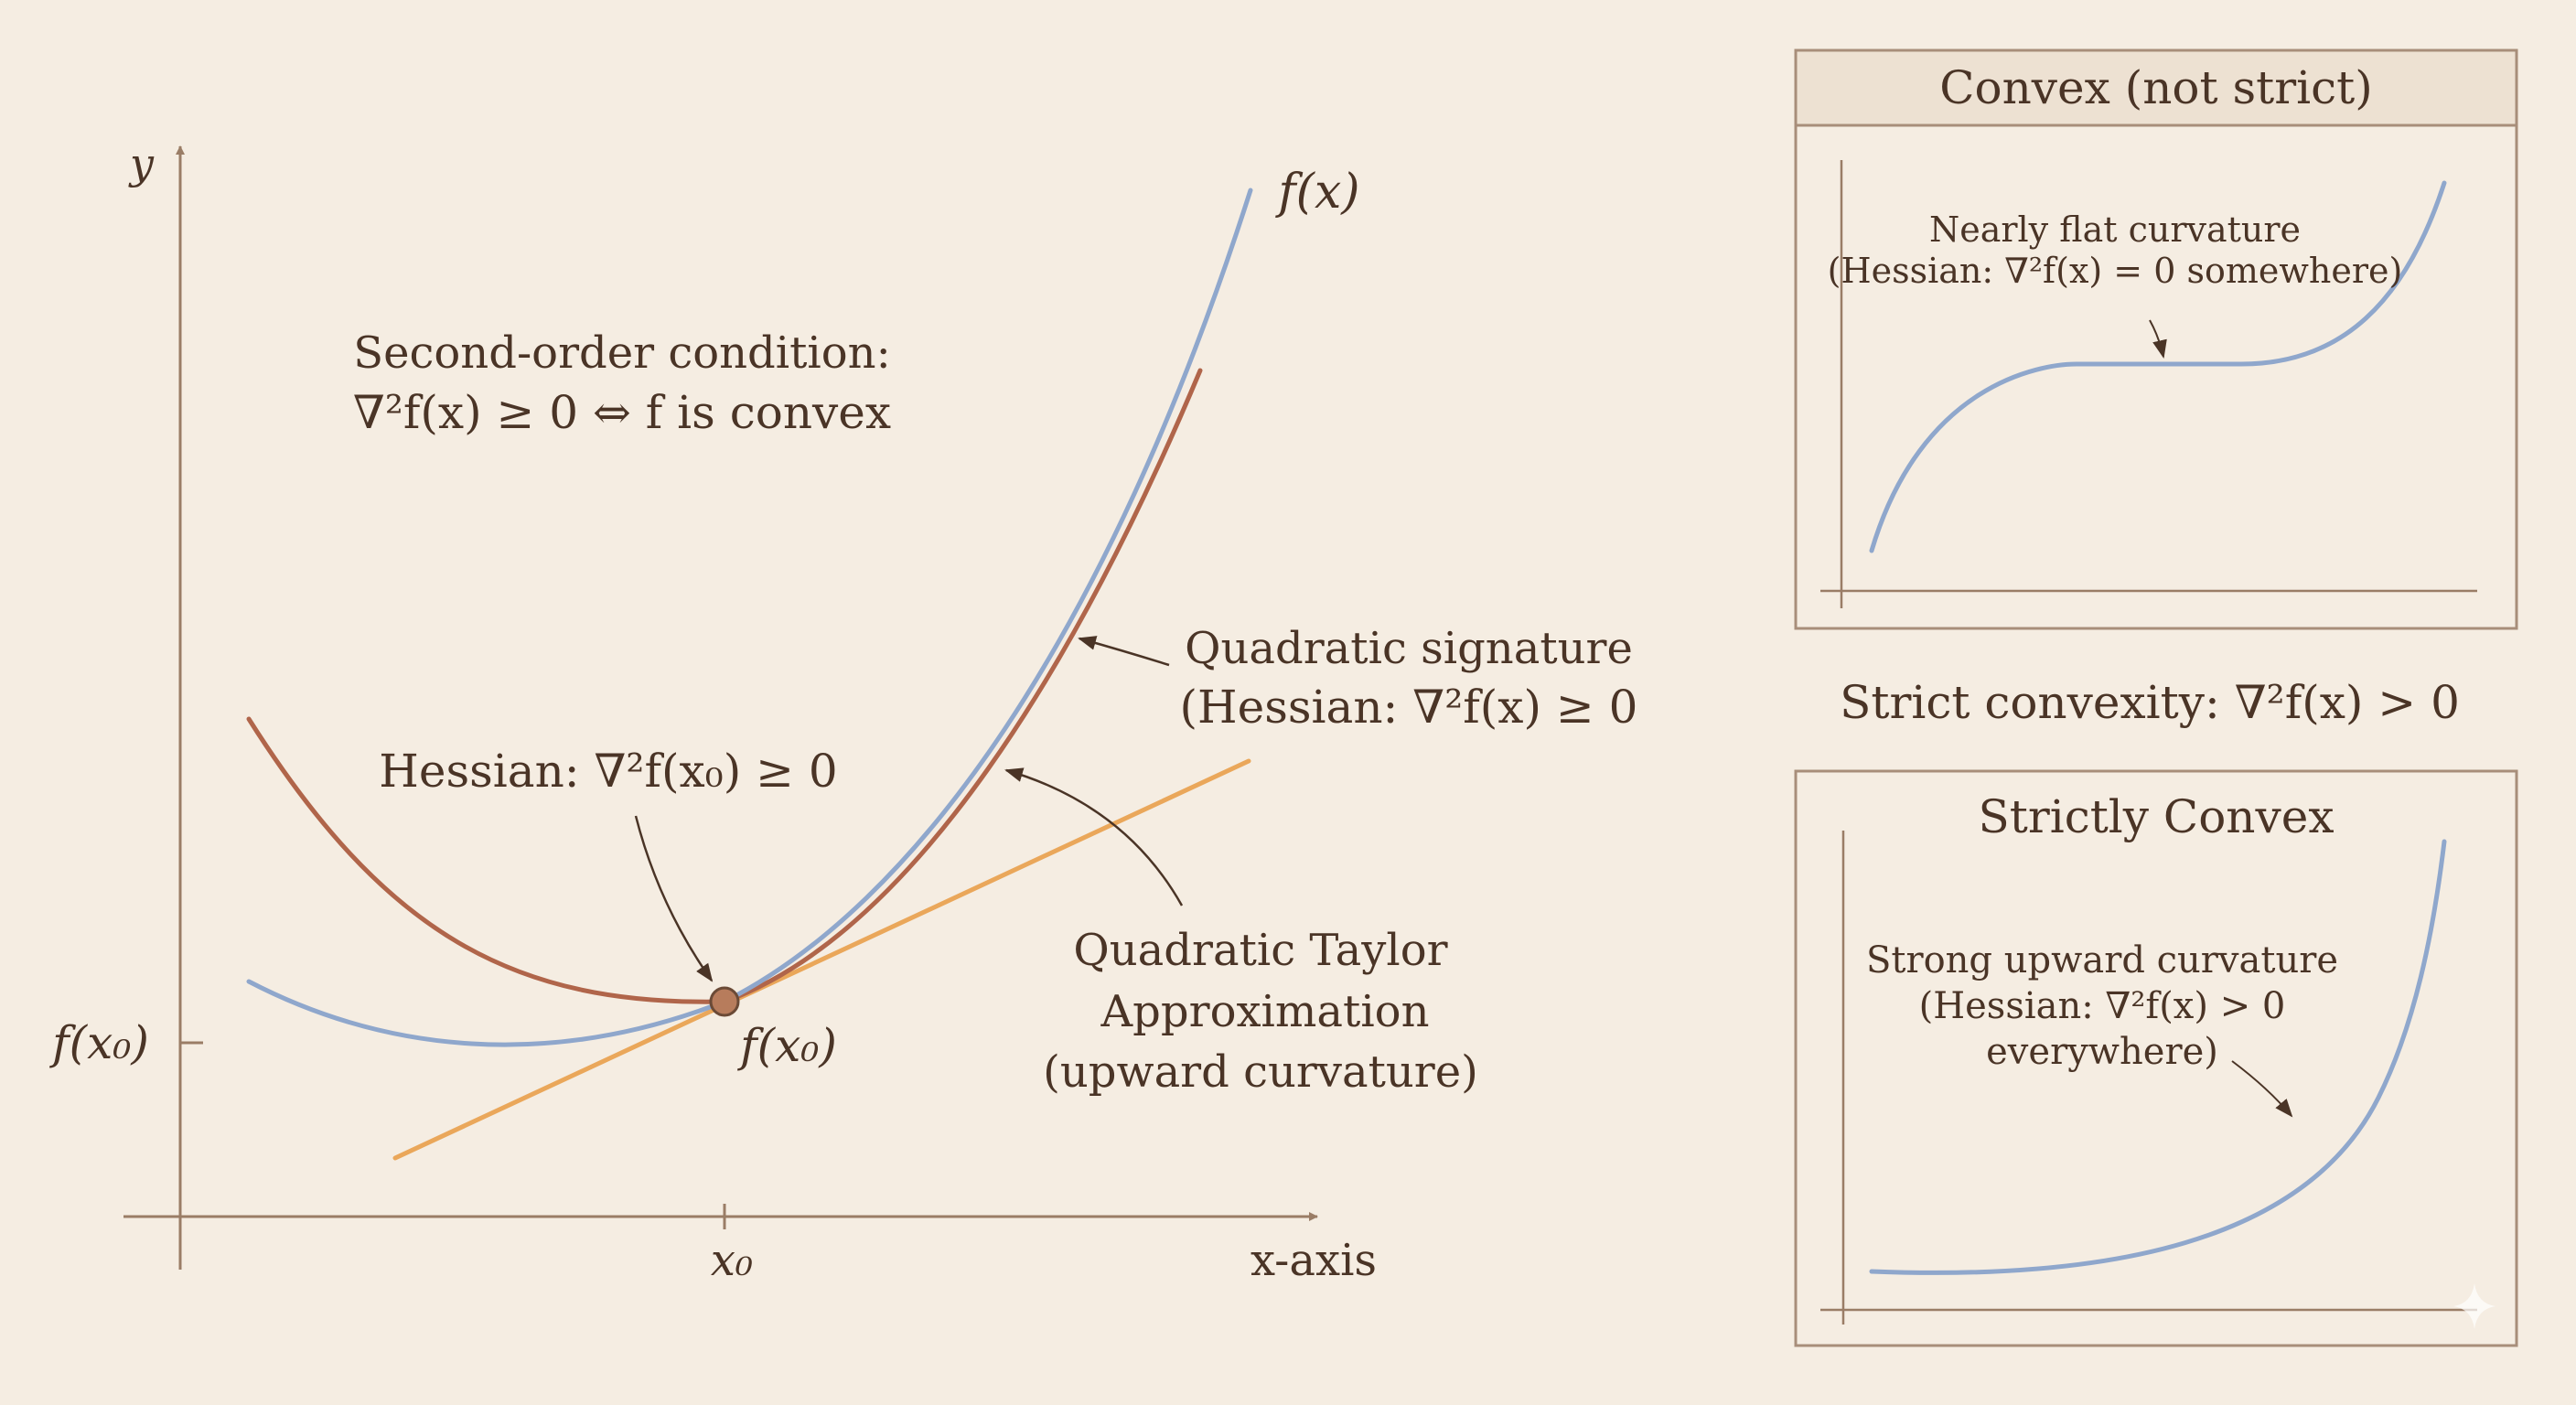 Image resolution: width=2576 pixels, height=1405 pixels. What do you see at coordinates (1409, 707) in the screenshot?
I see `signature-formula: (Hessian: ∇²f(x) ≥ 0` at bounding box center [1409, 707].